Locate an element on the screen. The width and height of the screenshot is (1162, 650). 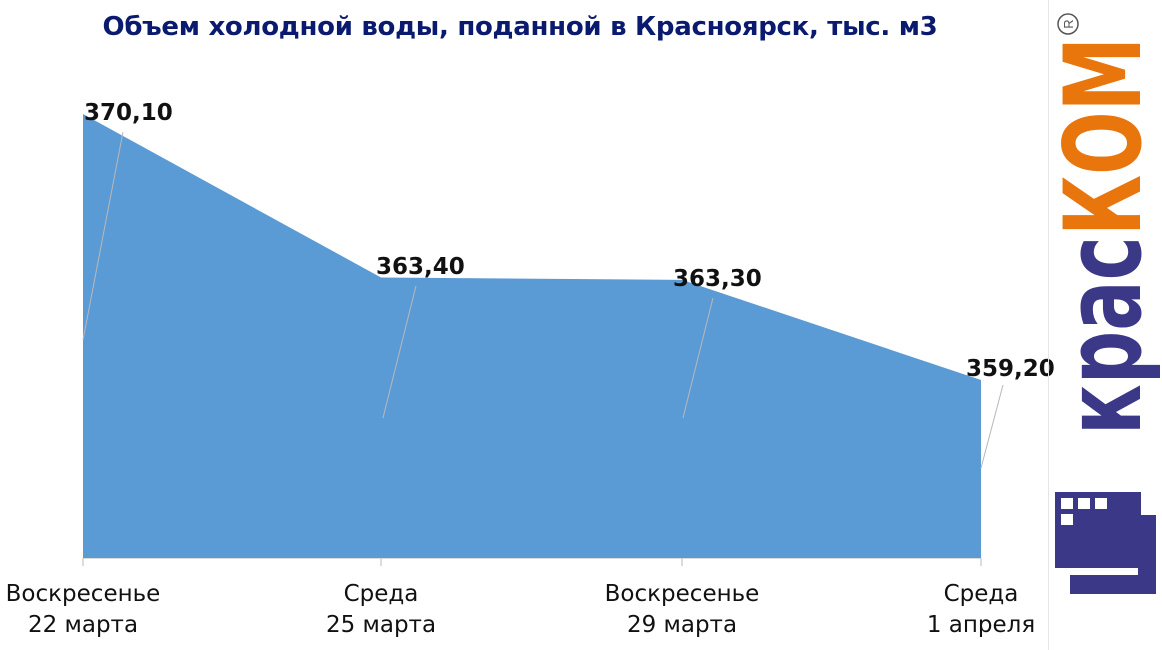
data-label-3: 359,20 is located at coordinates (1010, 369).